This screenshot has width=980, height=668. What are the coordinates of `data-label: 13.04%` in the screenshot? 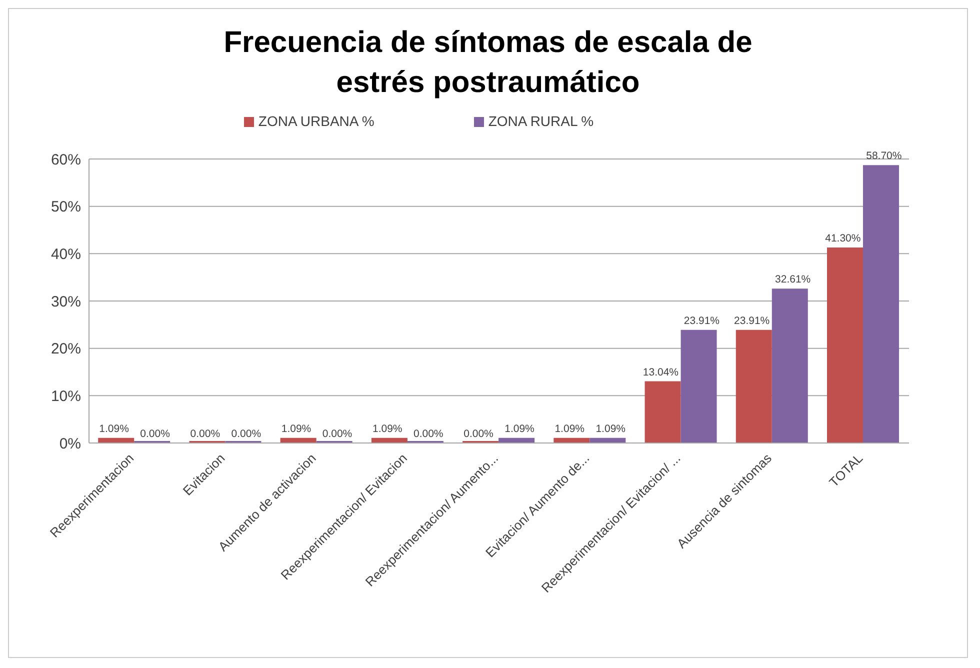 It's located at (660, 372).